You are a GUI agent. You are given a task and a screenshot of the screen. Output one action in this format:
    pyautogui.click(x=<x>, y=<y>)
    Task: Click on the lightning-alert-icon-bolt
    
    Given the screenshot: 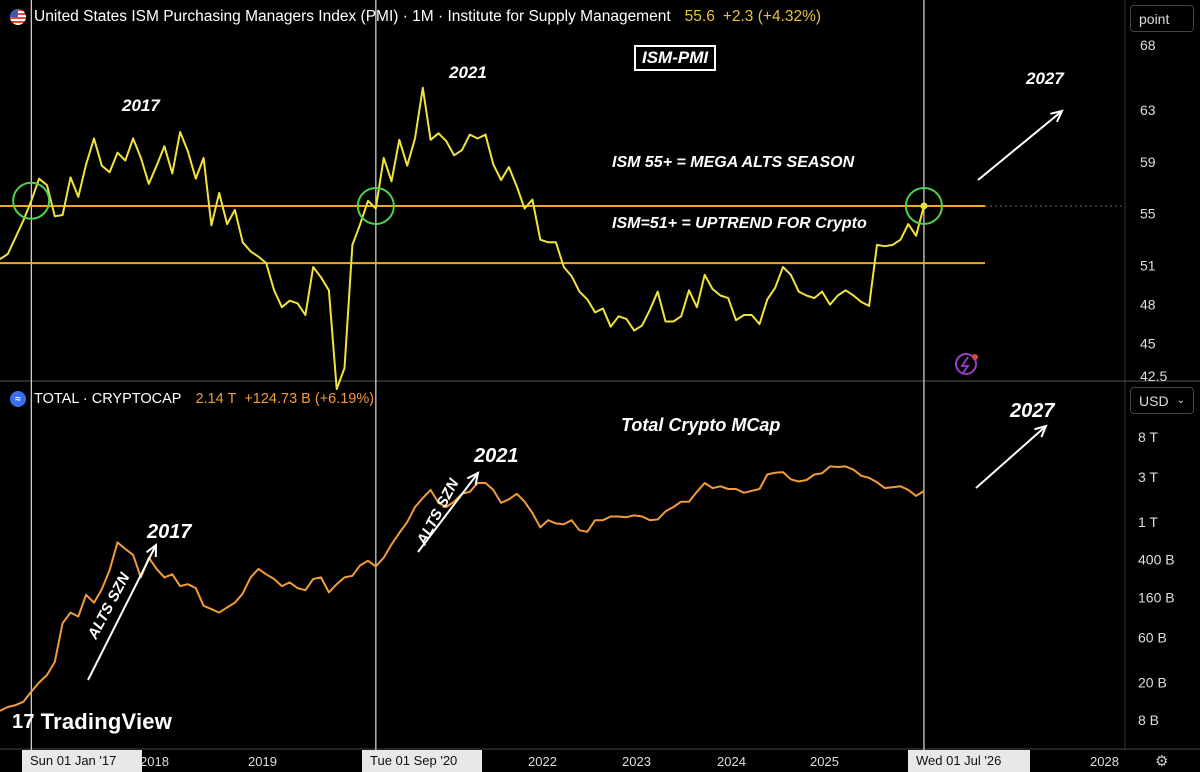 What is the action you would take?
    pyautogui.click(x=965, y=365)
    